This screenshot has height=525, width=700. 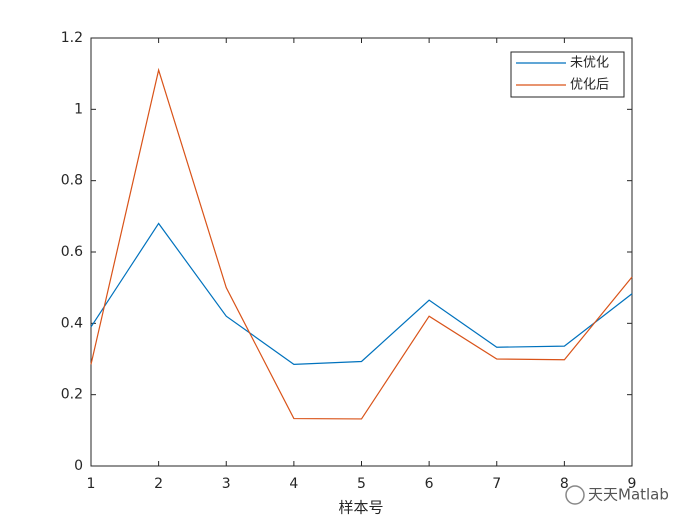 What do you see at coordinates (589, 85) in the screenshot?
I see `legend-label: 优化后` at bounding box center [589, 85].